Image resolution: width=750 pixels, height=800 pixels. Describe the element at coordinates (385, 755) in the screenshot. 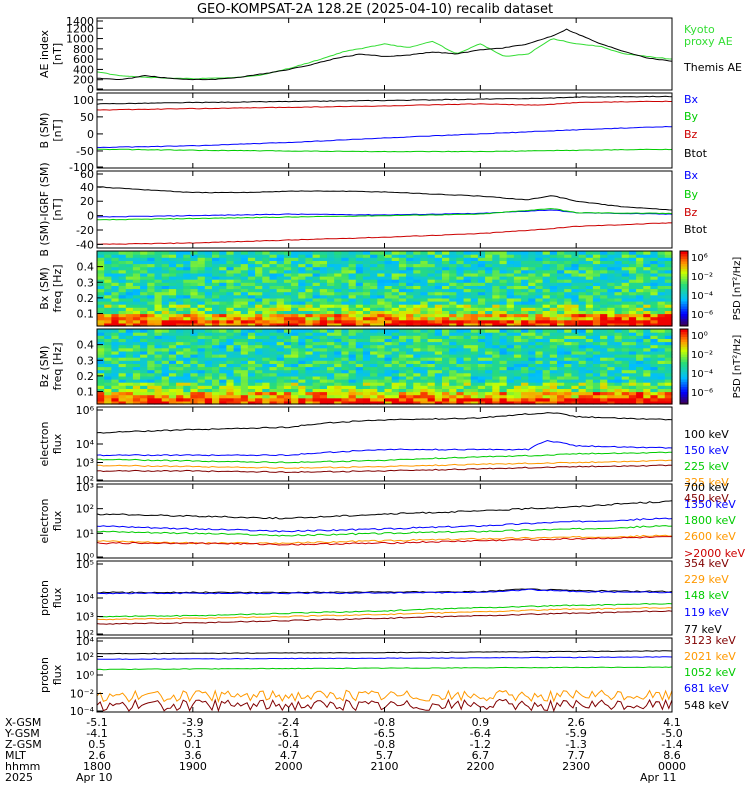

I see `x-row-value: 5.7` at that location.